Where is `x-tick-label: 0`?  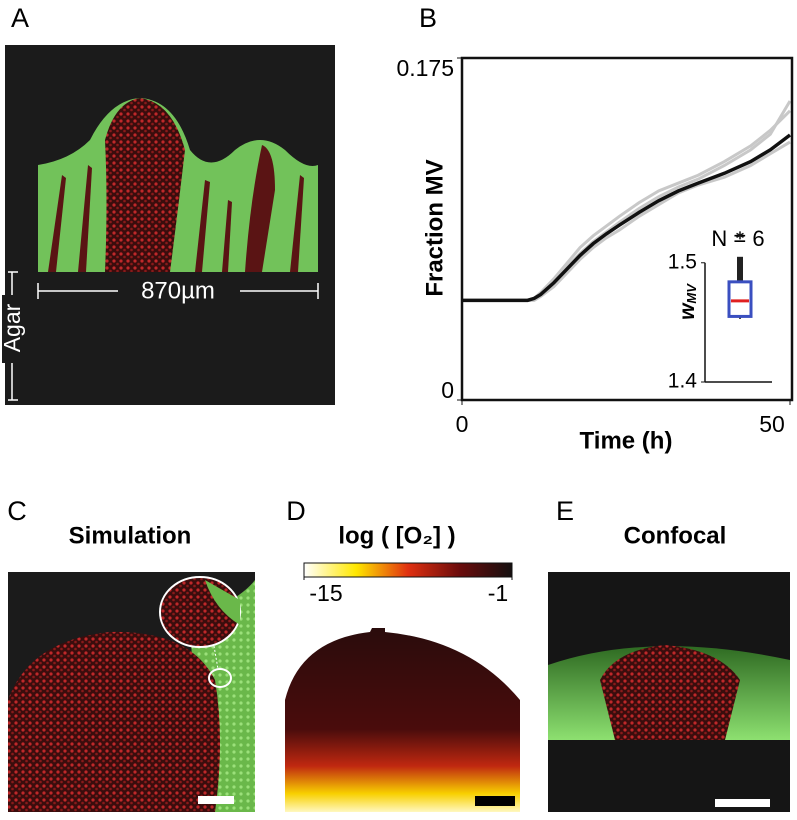
x-tick-label: 0 is located at coordinates (462, 424).